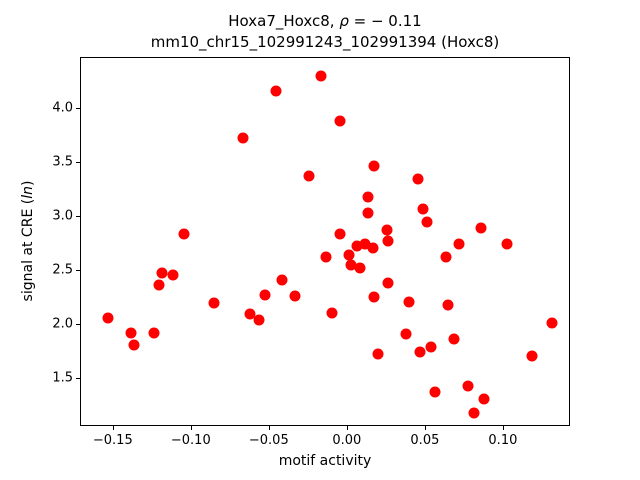 This screenshot has width=640, height=480. Describe the element at coordinates (344, 21) in the screenshot. I see `rho-symbol: ρ` at that location.